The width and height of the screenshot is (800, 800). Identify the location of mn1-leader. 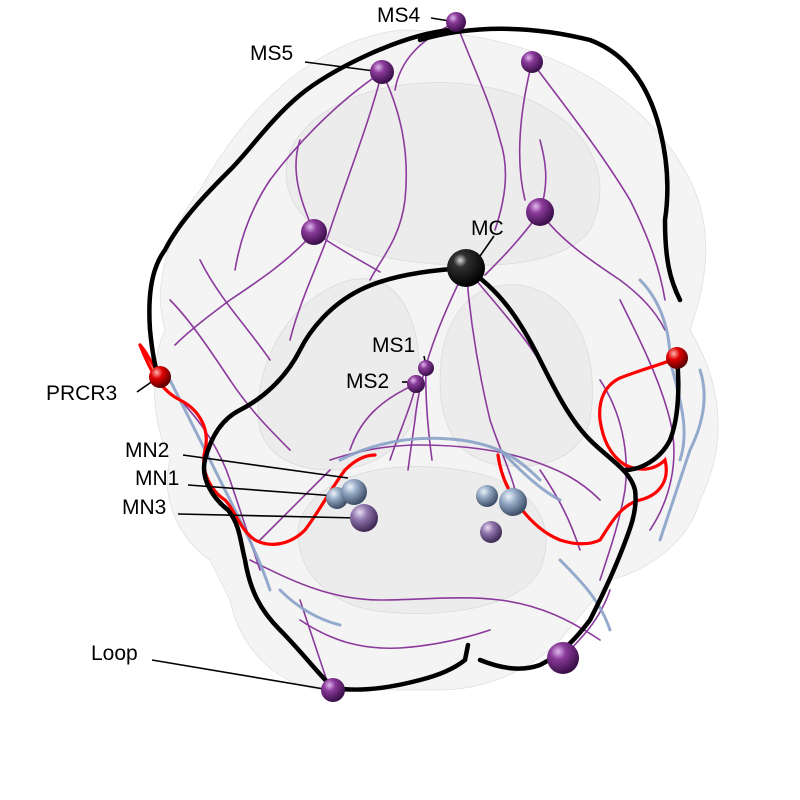
(262, 490).